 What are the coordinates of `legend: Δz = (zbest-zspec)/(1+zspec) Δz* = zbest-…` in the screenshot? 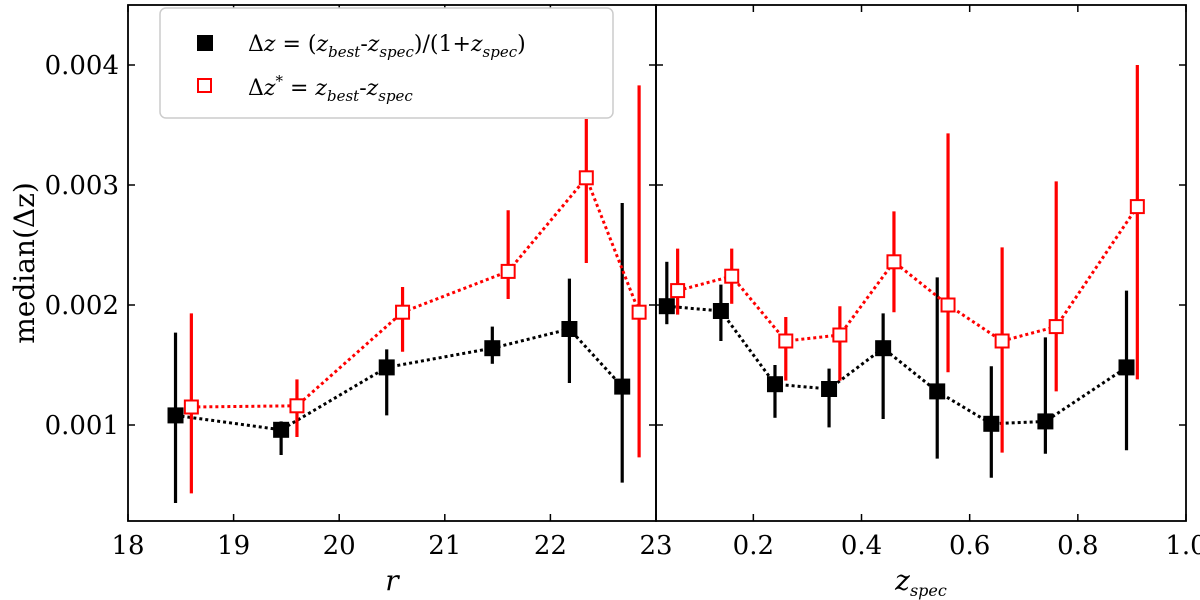 It's located at (386, 63).